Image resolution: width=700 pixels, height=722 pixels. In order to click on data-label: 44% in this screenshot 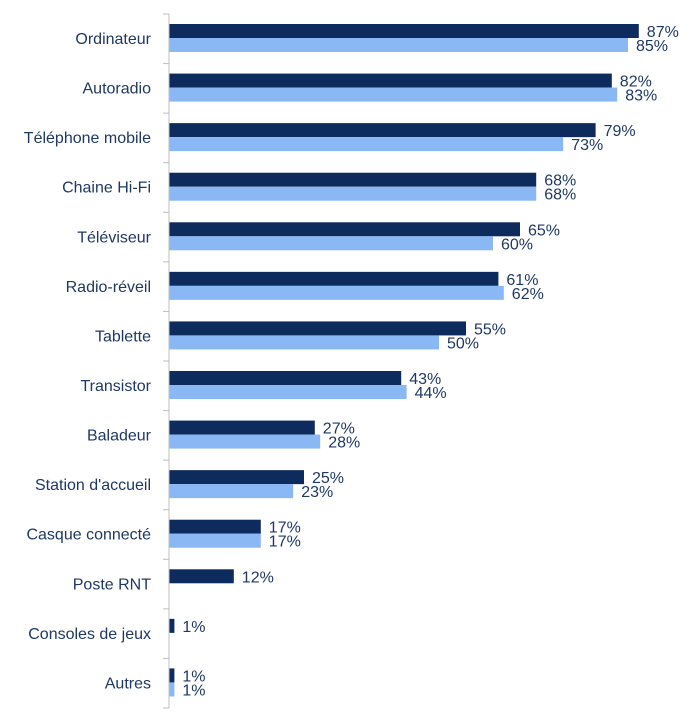, I will do `click(431, 393)`.